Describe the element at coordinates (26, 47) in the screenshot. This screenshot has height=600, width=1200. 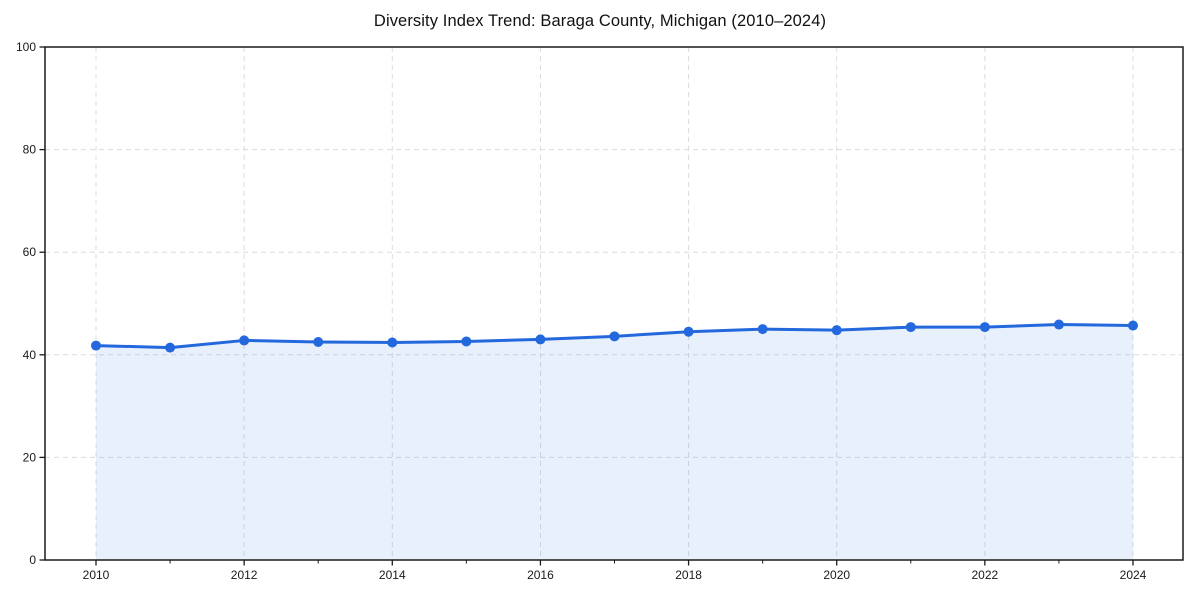
I see `y-tick-label: 100` at that location.